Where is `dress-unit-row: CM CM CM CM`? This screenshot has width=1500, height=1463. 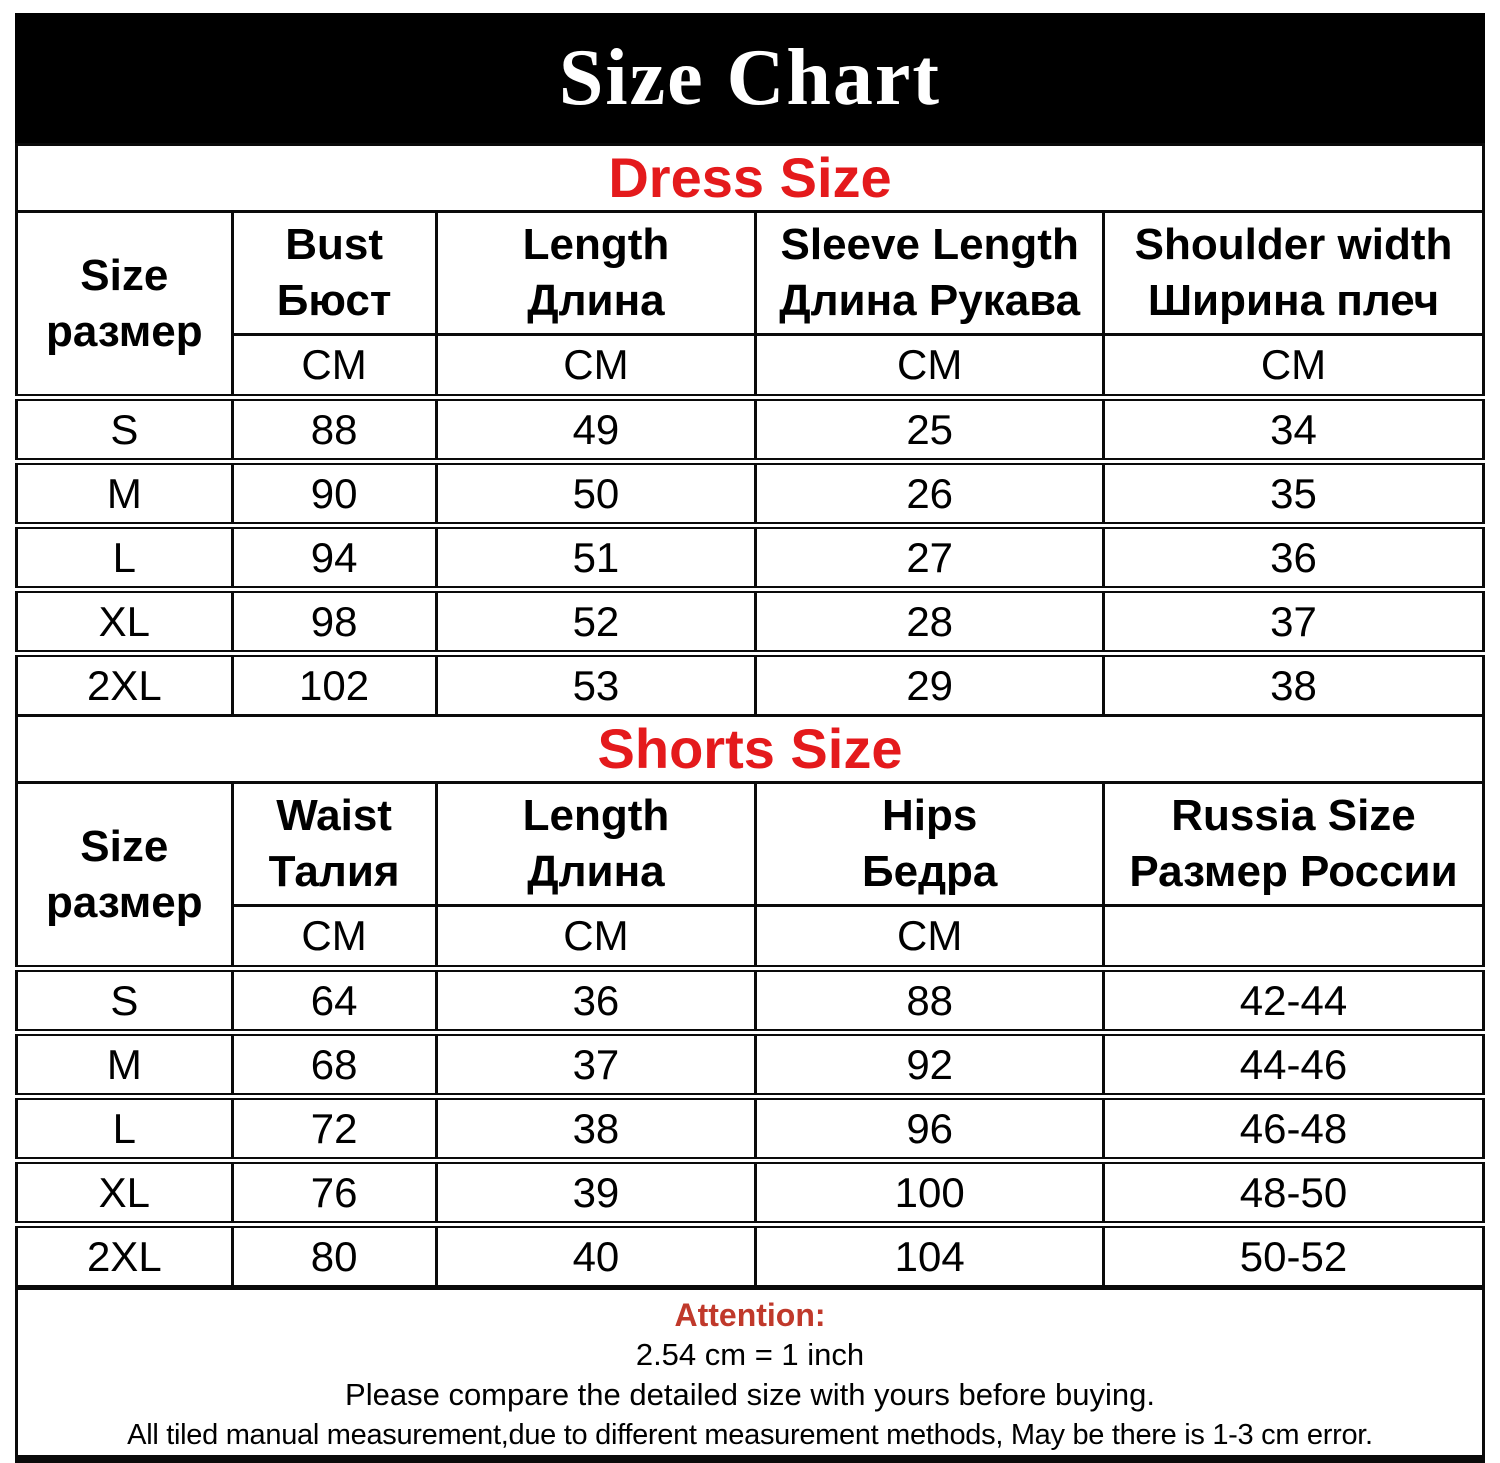
dress-unit-row: CM CM CM CM is located at coordinates (751, 366).